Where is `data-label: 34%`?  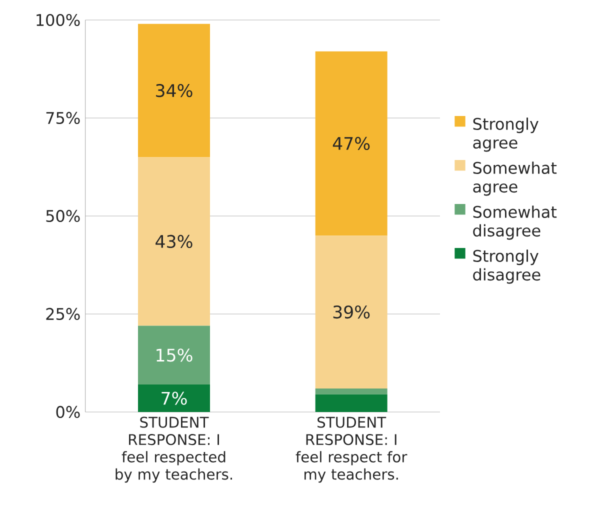
data-label: 34% is located at coordinates (174, 91).